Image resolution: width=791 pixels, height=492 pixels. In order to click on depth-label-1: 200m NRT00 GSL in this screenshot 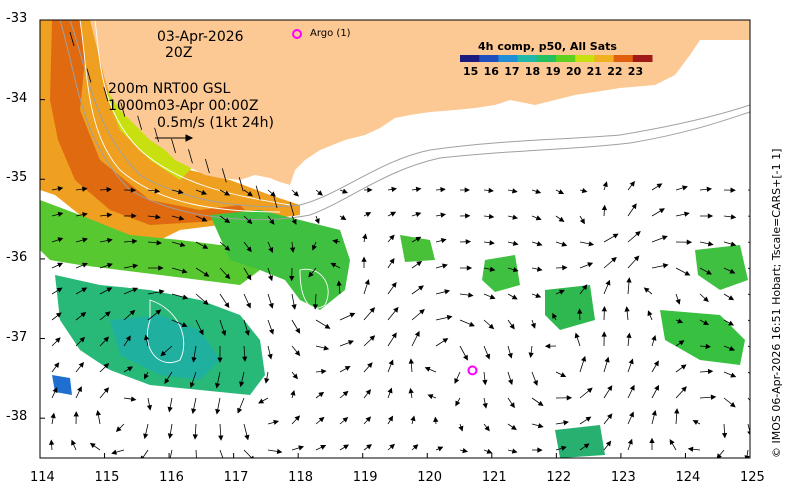, I will do `click(169, 89)`.